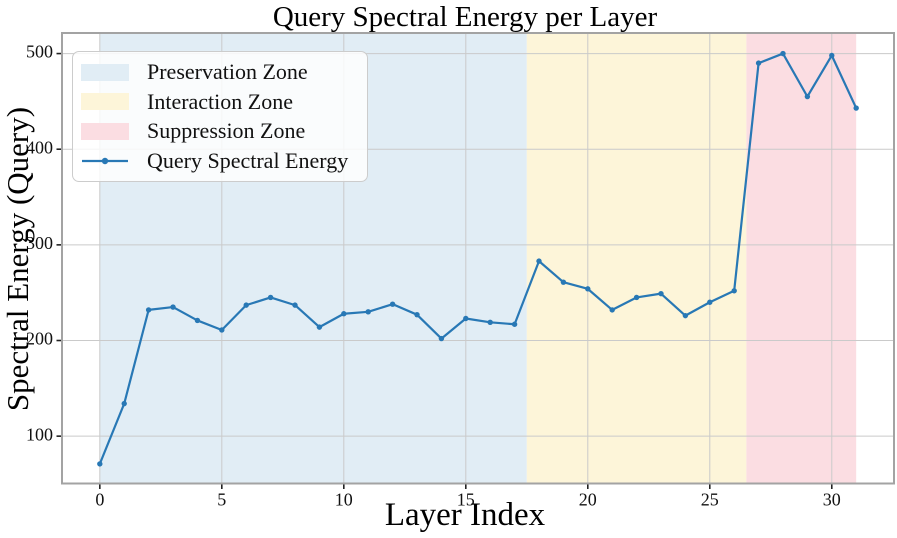  I want to click on legend-item-preservation-zone: Preservation Zone, so click(219, 72).